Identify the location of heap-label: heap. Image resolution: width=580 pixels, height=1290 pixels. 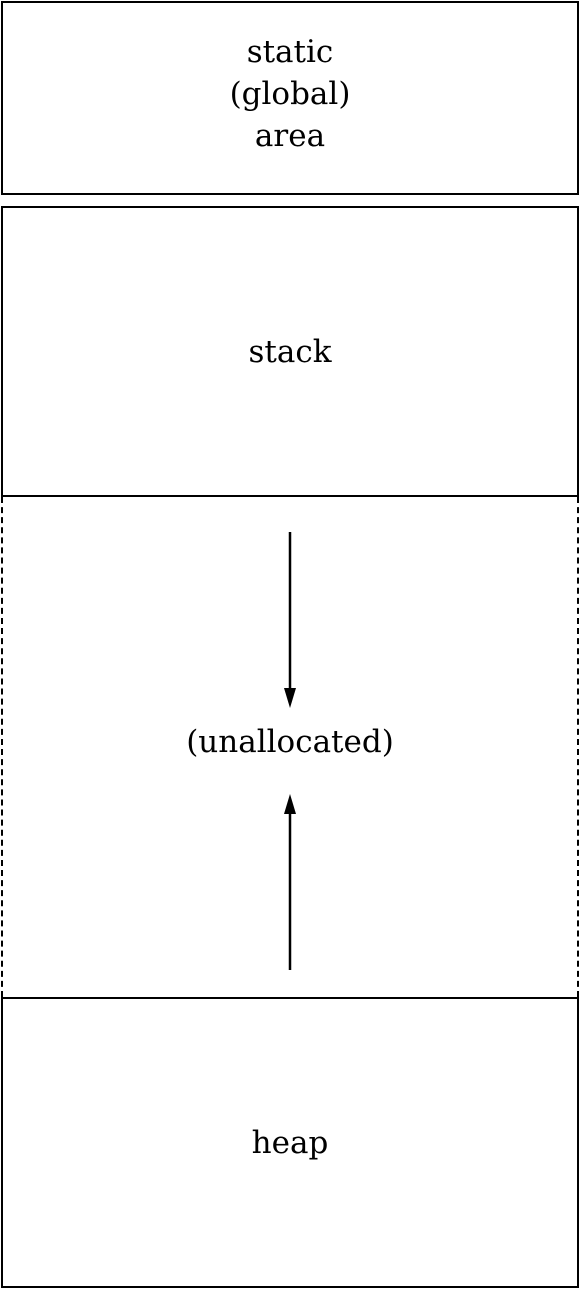
(290, 1142).